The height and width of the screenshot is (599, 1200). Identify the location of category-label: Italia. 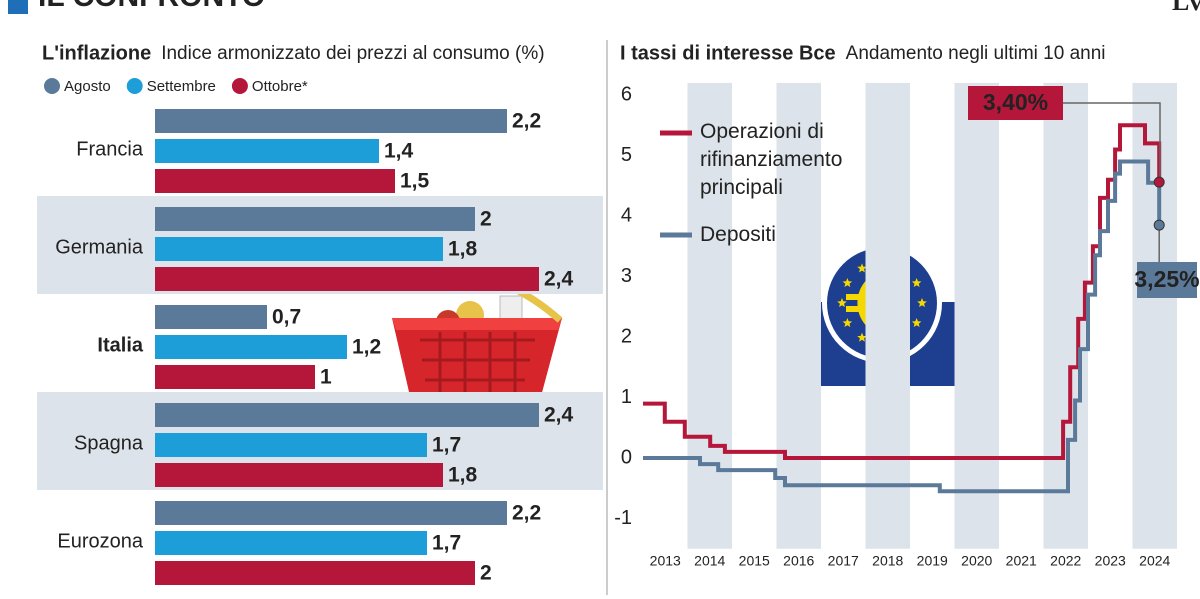
(120, 345).